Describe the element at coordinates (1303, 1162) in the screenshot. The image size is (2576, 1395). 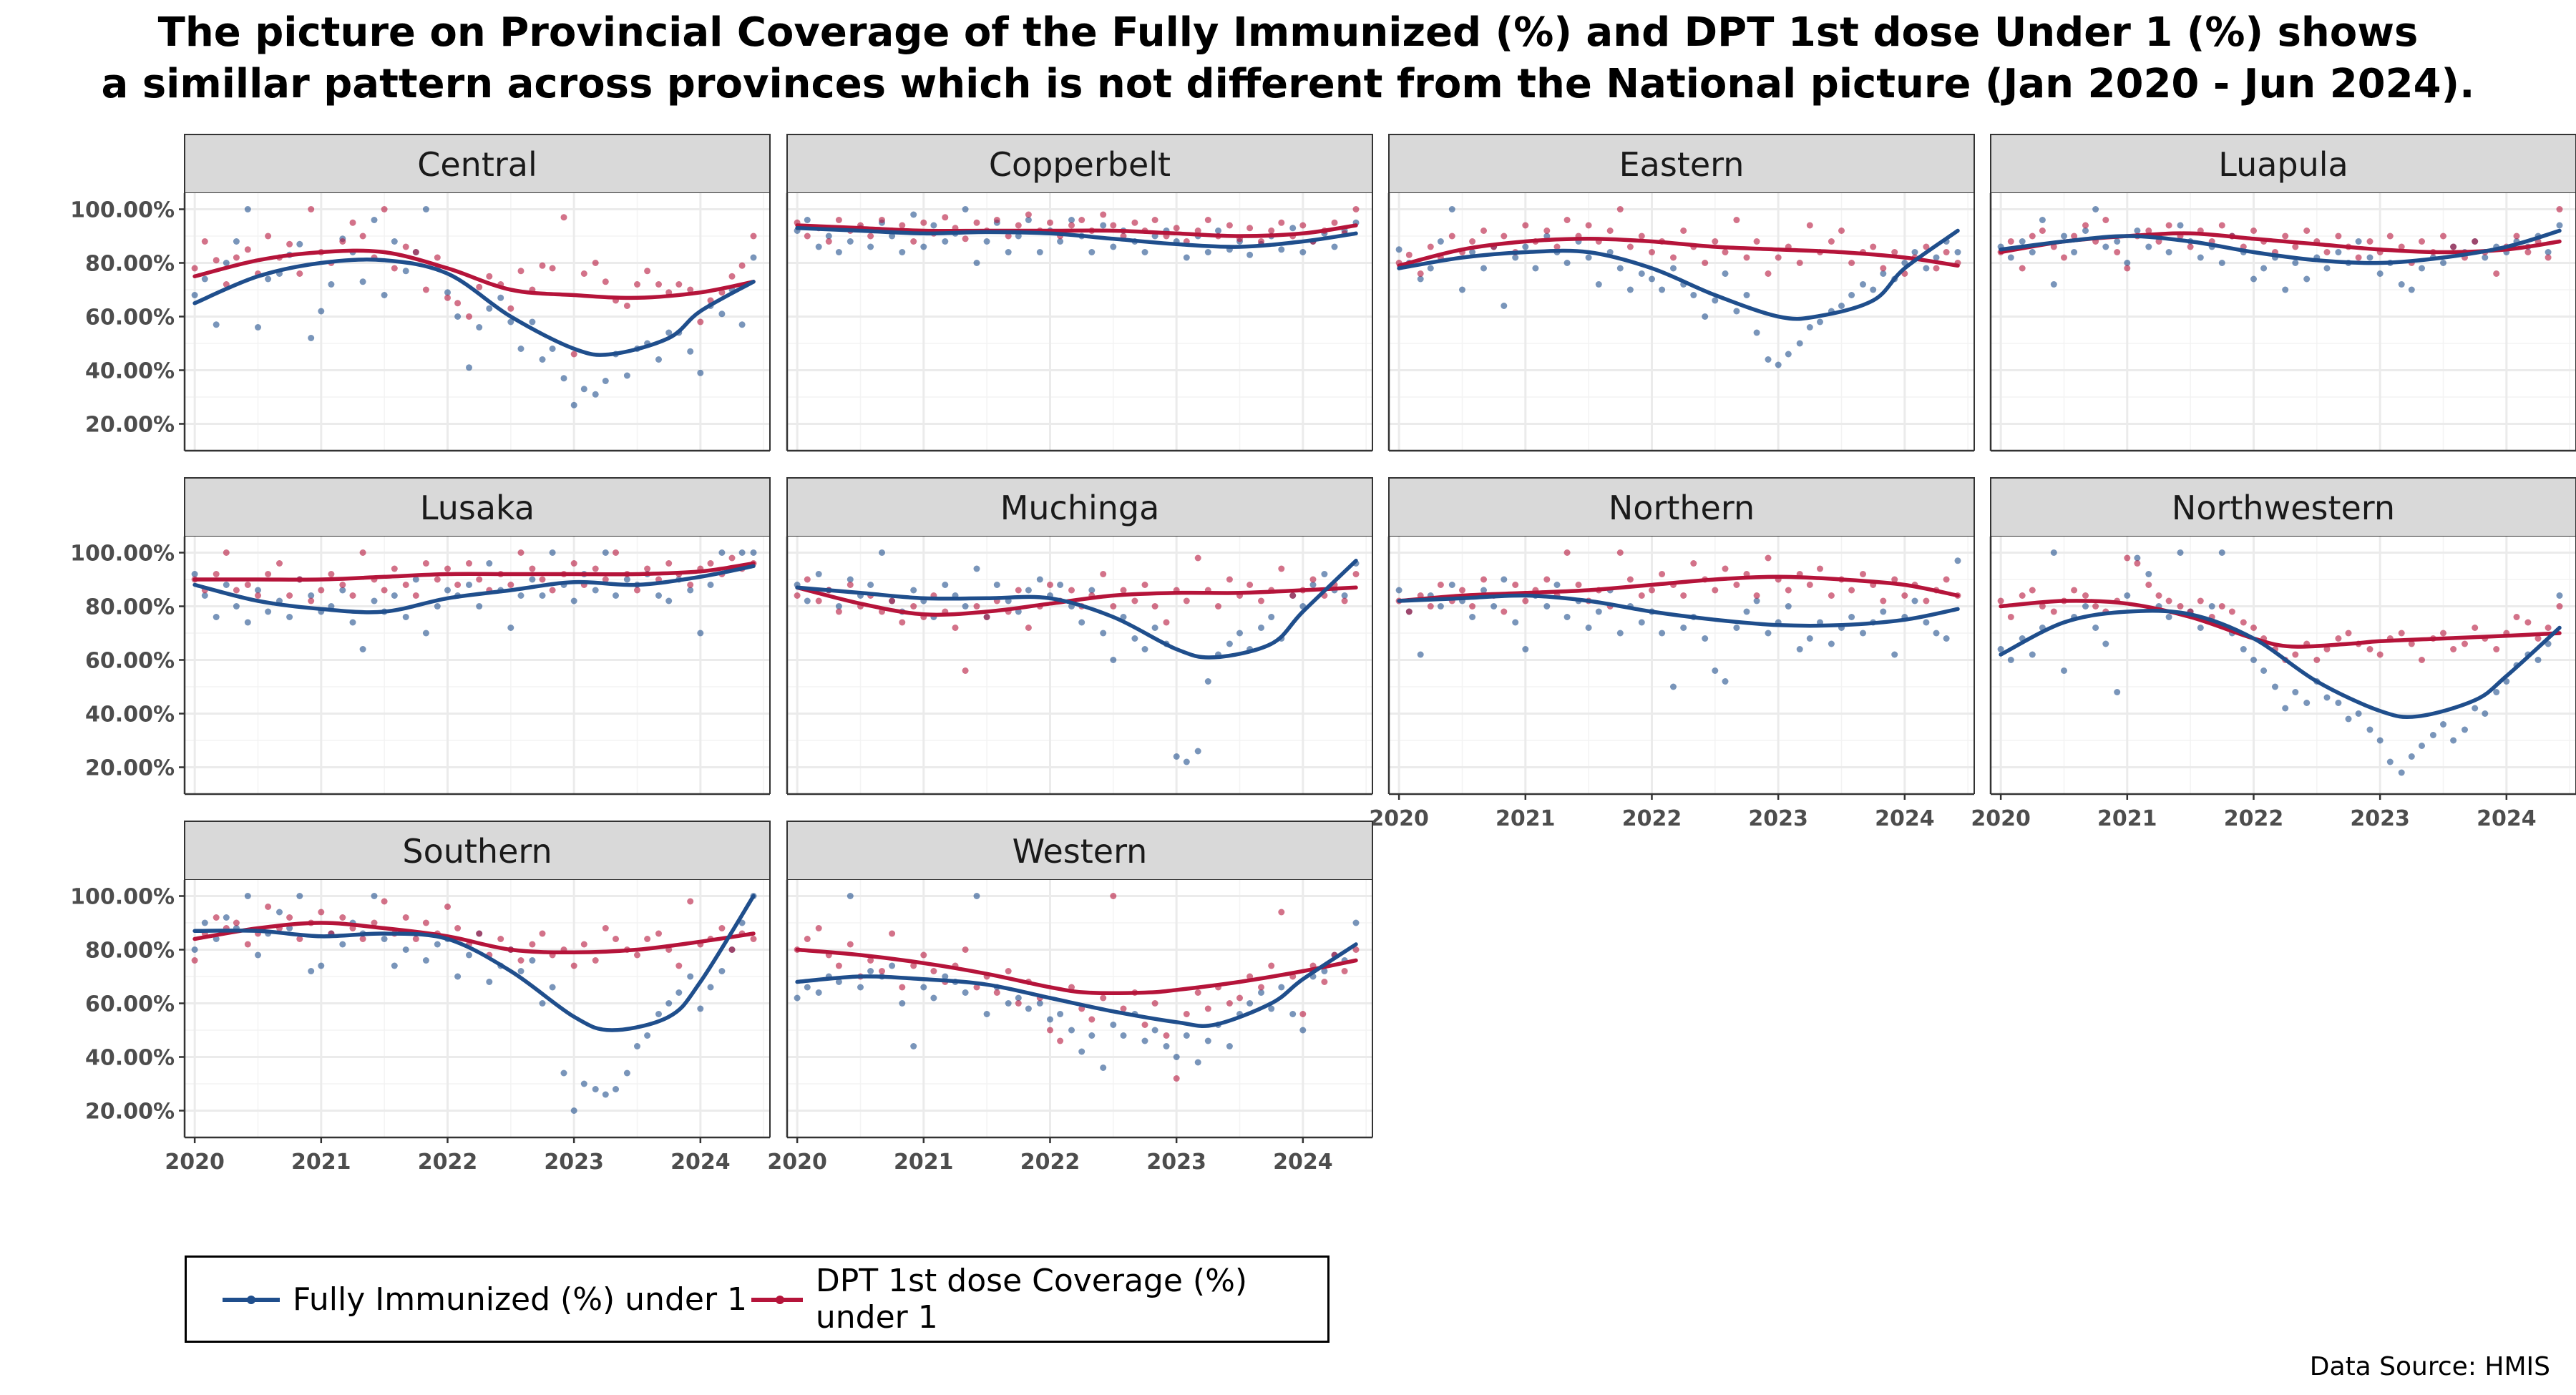
I see `x-tick-label: 2024` at that location.